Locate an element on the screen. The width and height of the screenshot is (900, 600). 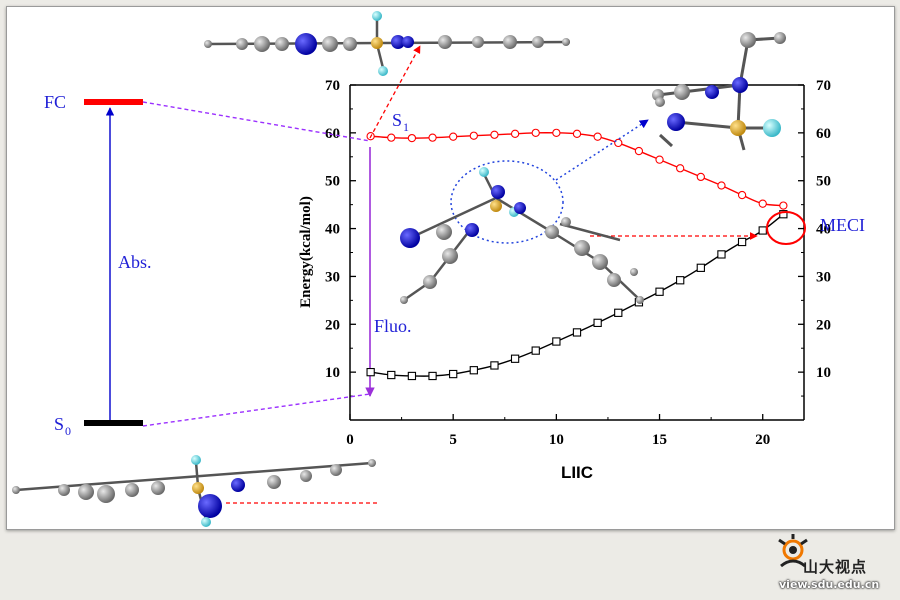
y-right-tick-label: 70 is located at coordinates (823, 86).